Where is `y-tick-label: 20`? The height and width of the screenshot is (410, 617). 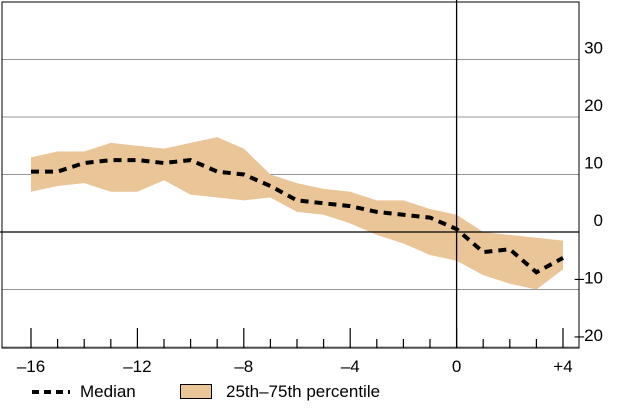 y-tick-label: 20 is located at coordinates (593, 105).